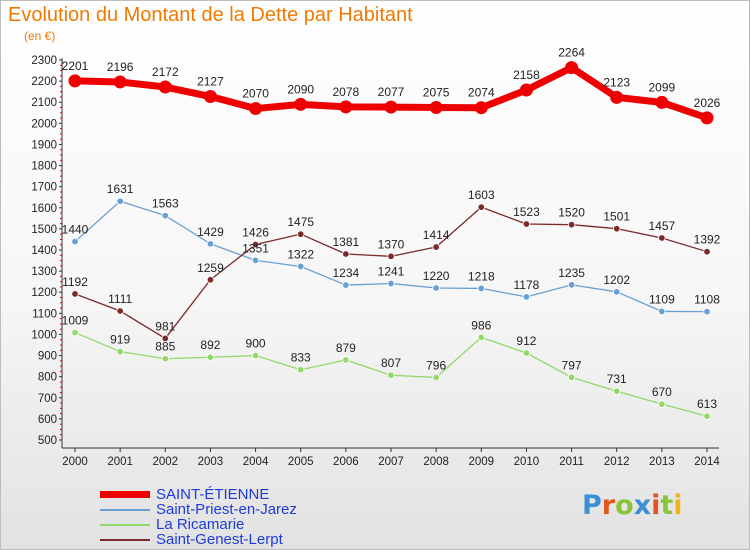  What do you see at coordinates (391, 92) in the screenshot?
I see `data-label: 2077` at bounding box center [391, 92].